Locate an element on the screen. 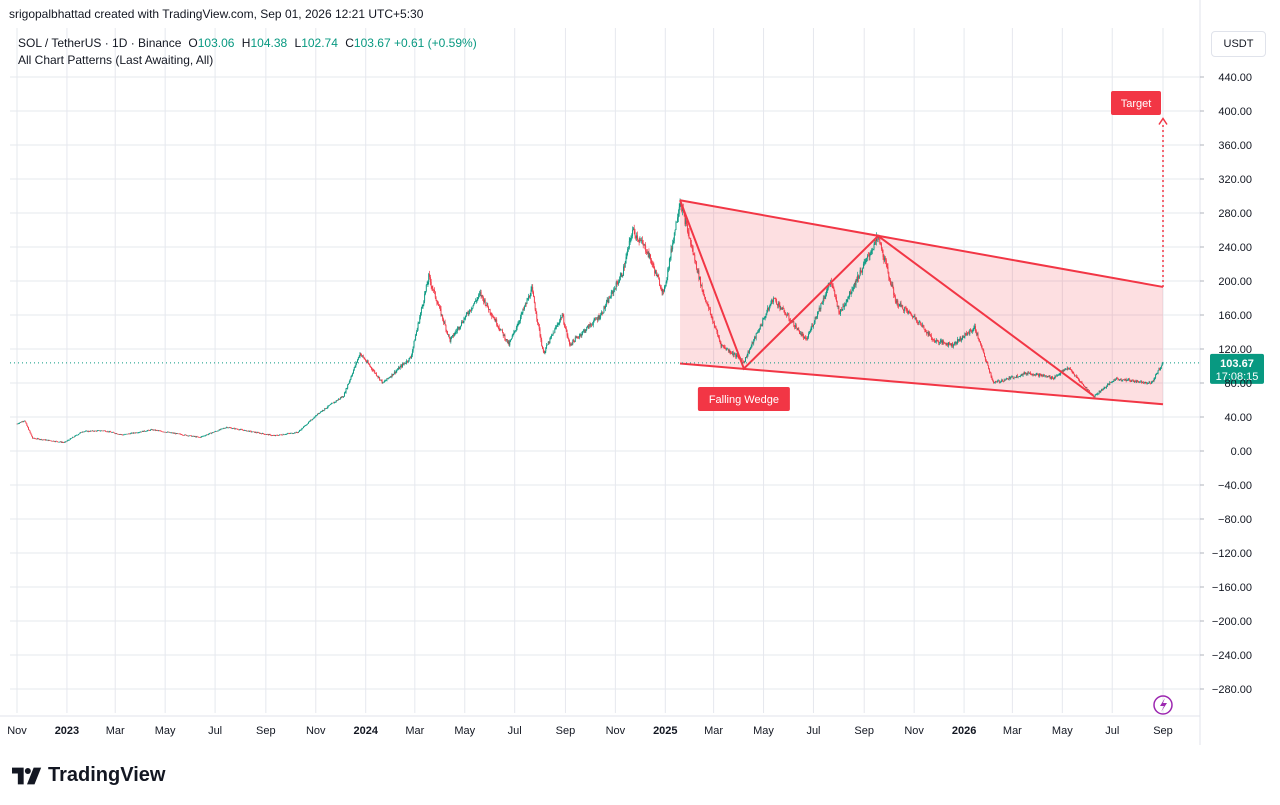 Image resolution: width=1280 pixels, height=805 pixels. symbol-pair: SOL / TetherUS · 1D · Binance is located at coordinates (100, 43).